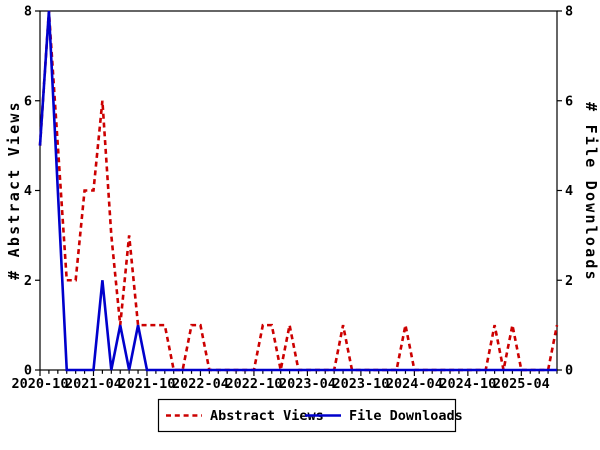 This screenshot has height=450, width=600. I want to click on y-left-tick-label: 2, so click(28, 281).